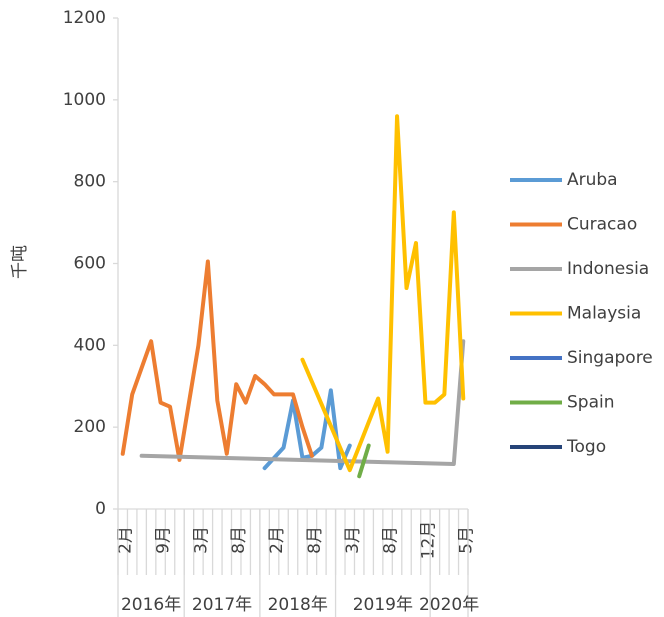 The height and width of the screenshot is (617, 664). I want to click on x-group-label: 2018年, so click(298, 605).